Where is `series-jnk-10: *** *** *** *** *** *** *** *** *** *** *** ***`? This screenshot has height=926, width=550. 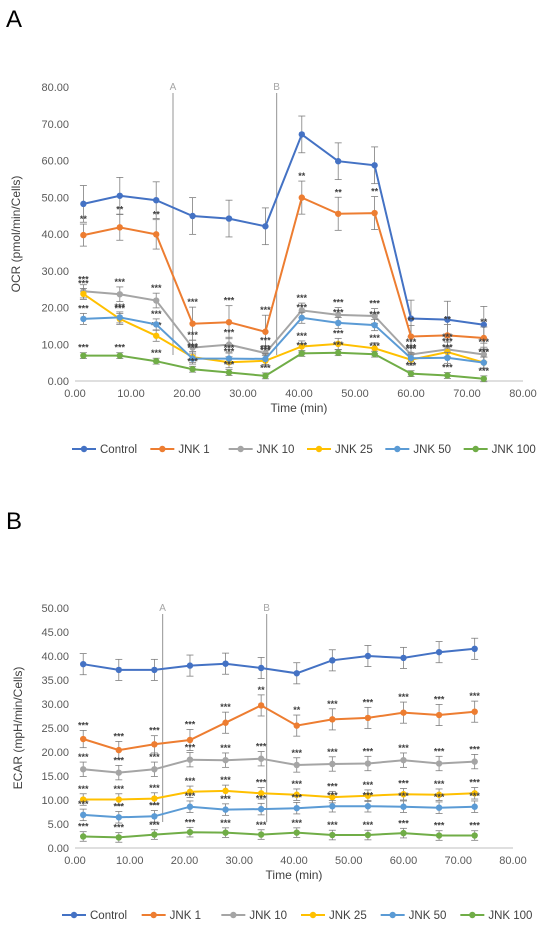
series-jnk-10: *** *** *** *** *** *** *** *** *** *** *** *** is located at coordinates (284, 319).